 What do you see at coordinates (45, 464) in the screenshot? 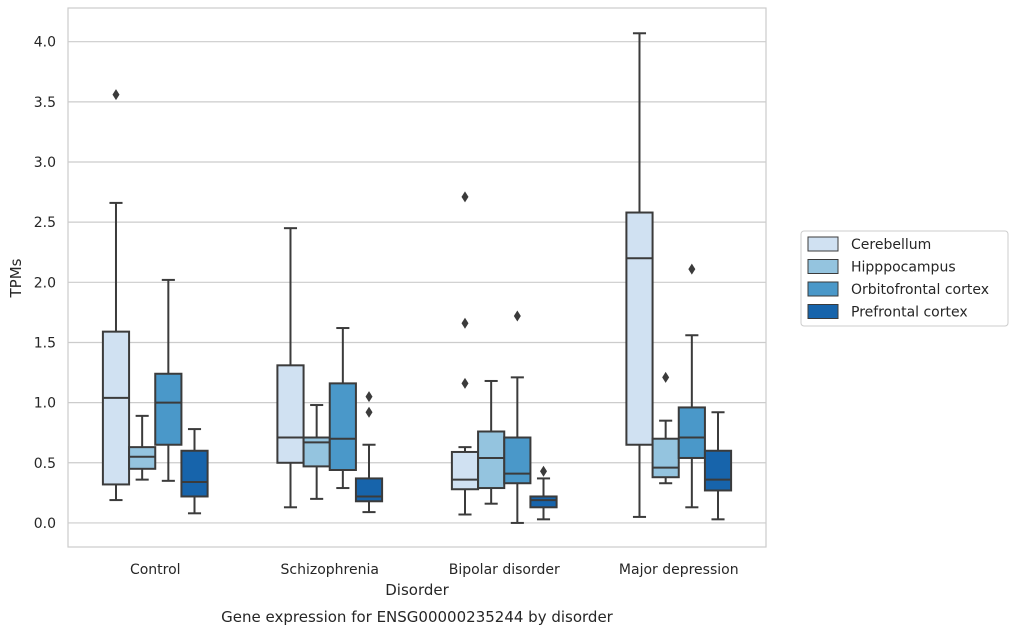
I see `y-tick-label: 0.5` at bounding box center [45, 464].